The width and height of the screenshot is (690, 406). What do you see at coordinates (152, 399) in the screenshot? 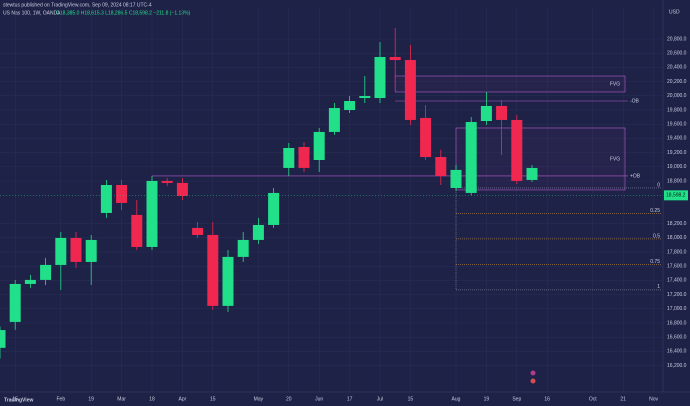
I see `x-tick-label: 18` at bounding box center [152, 399].